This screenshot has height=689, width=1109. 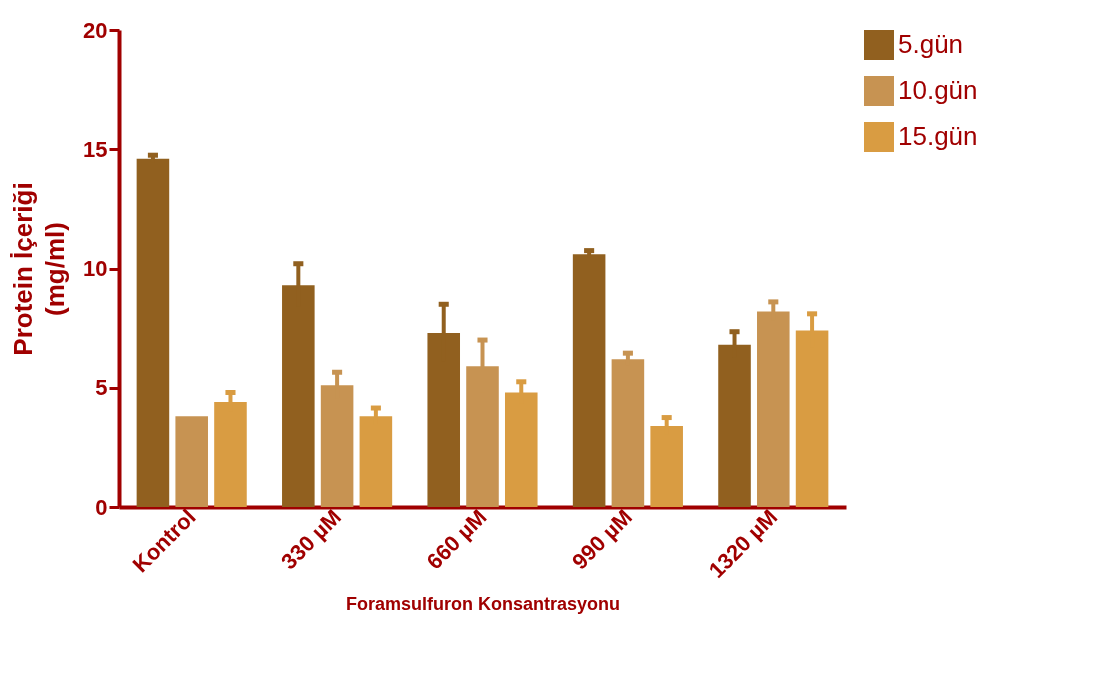 What do you see at coordinates (101, 388) in the screenshot?
I see `y-tick-label: 5` at bounding box center [101, 388].